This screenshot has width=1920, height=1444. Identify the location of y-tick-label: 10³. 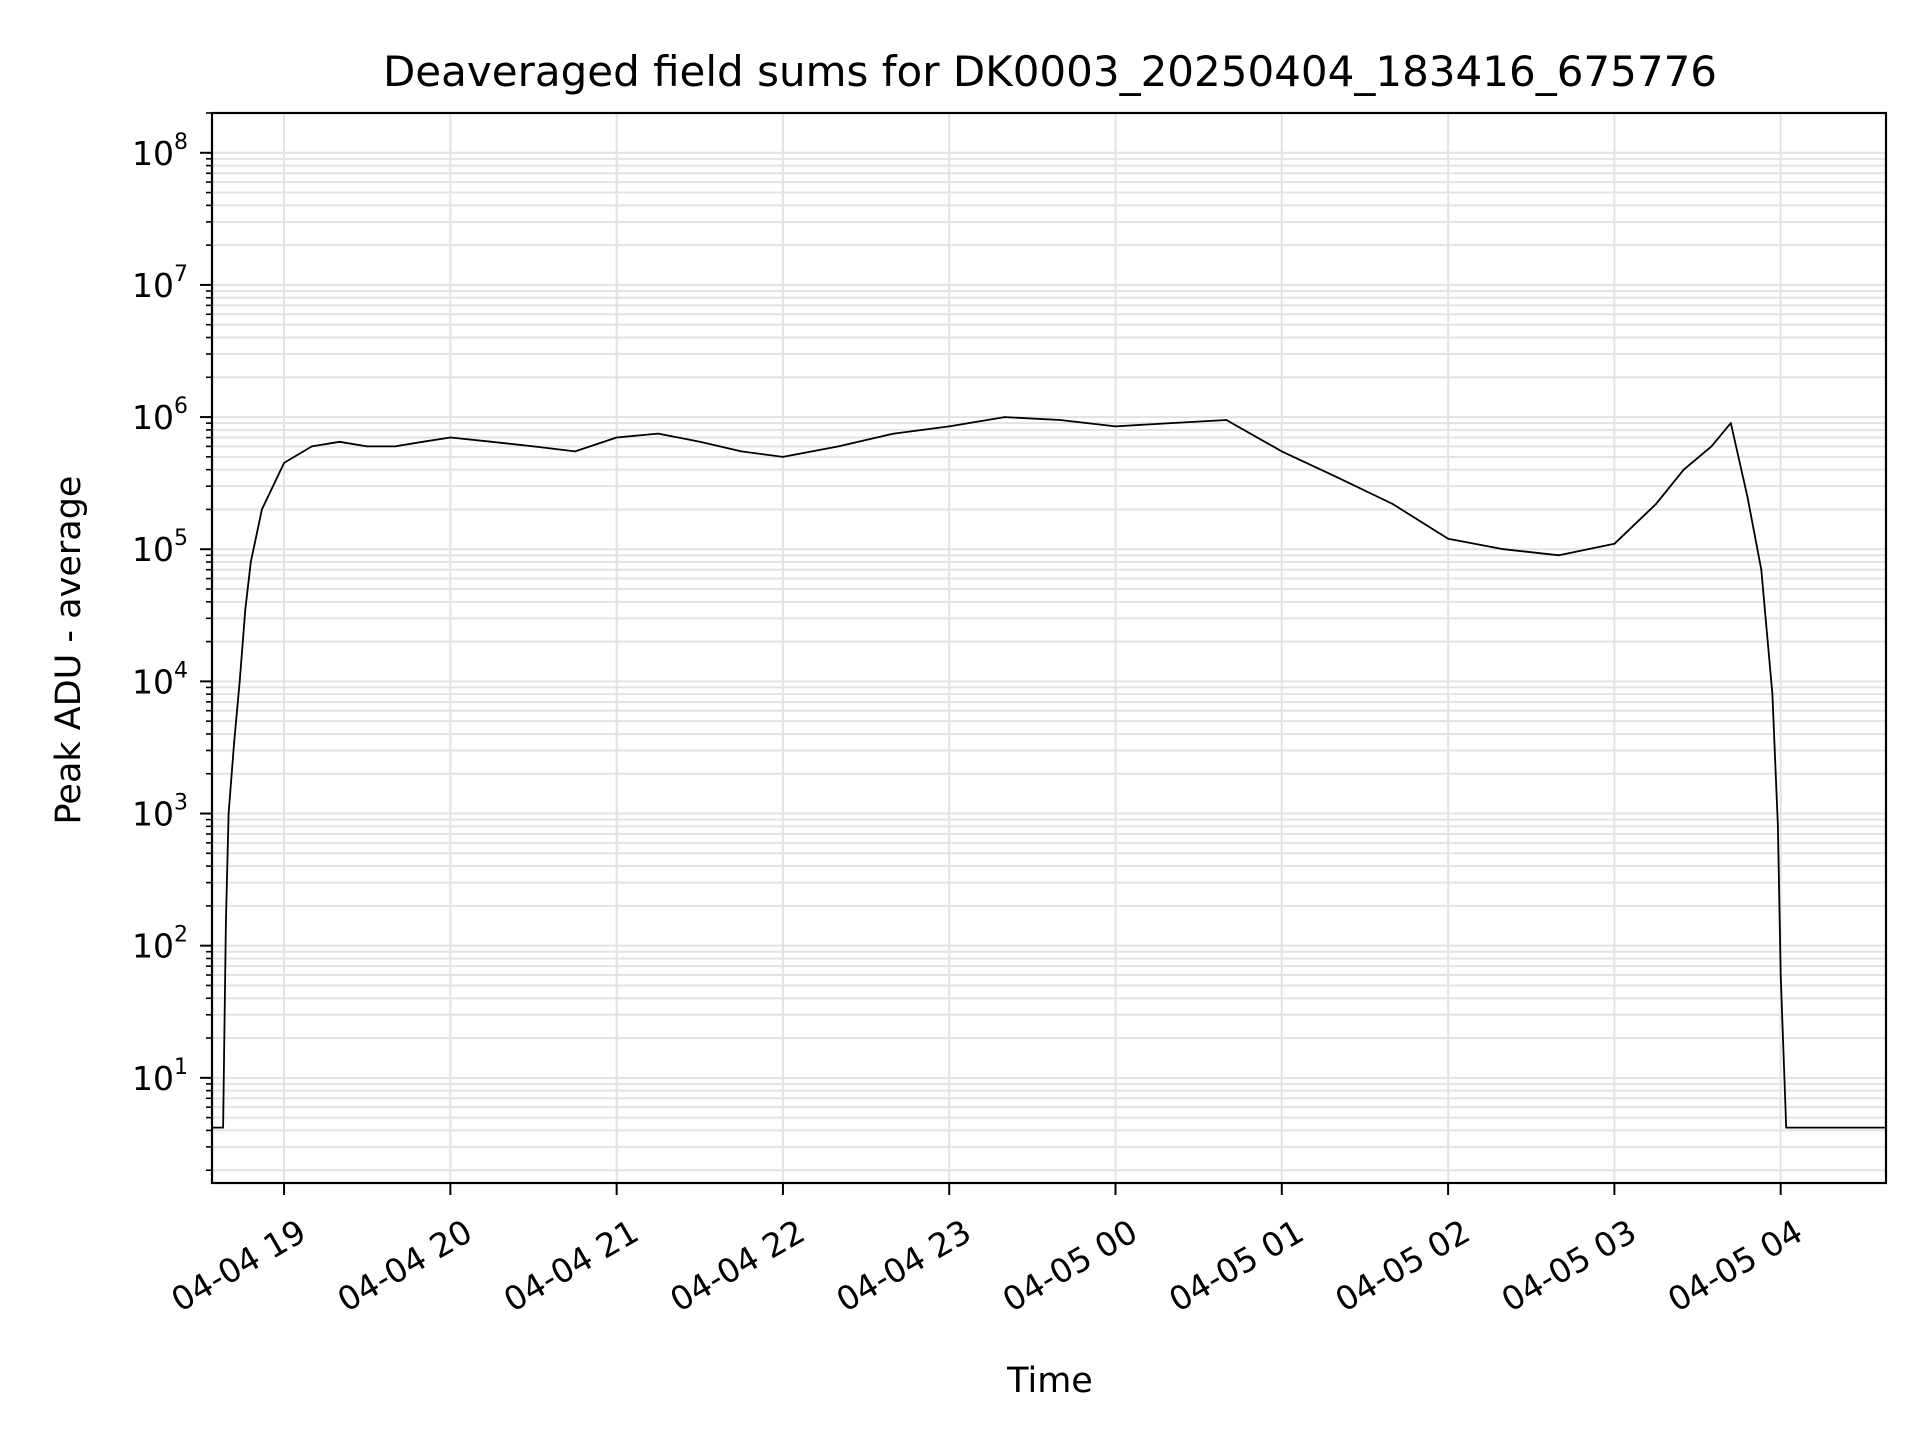
(160, 812).